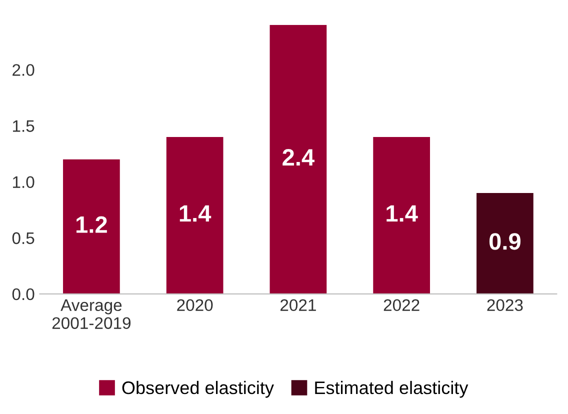 This screenshot has height=414, width=568. I want to click on y-tick-label: 1.0, so click(23, 182).